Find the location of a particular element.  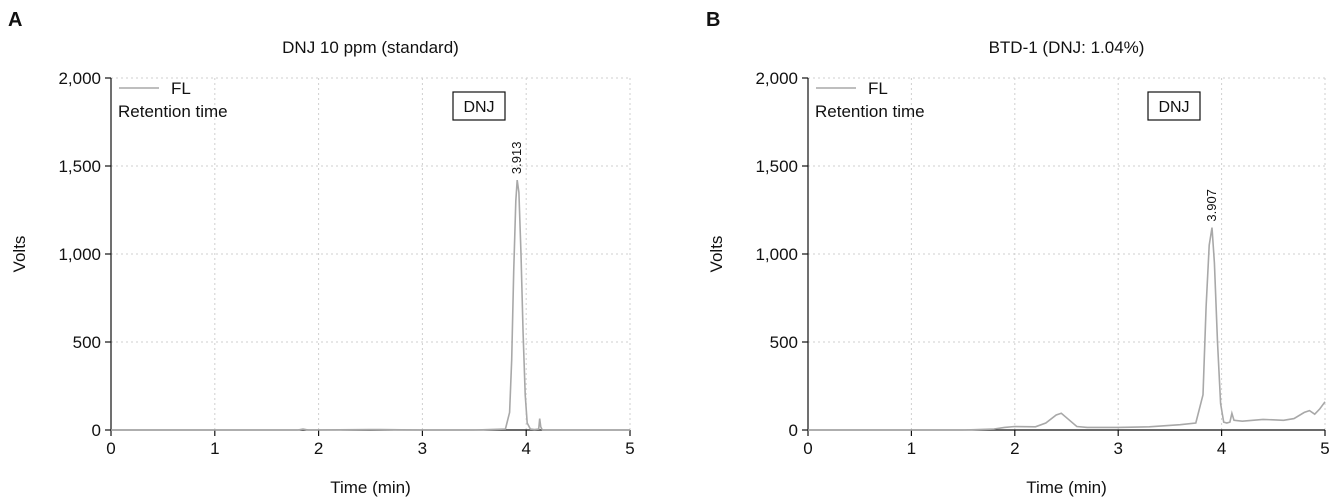

peak-label: 3.913 is located at coordinates (516, 158).